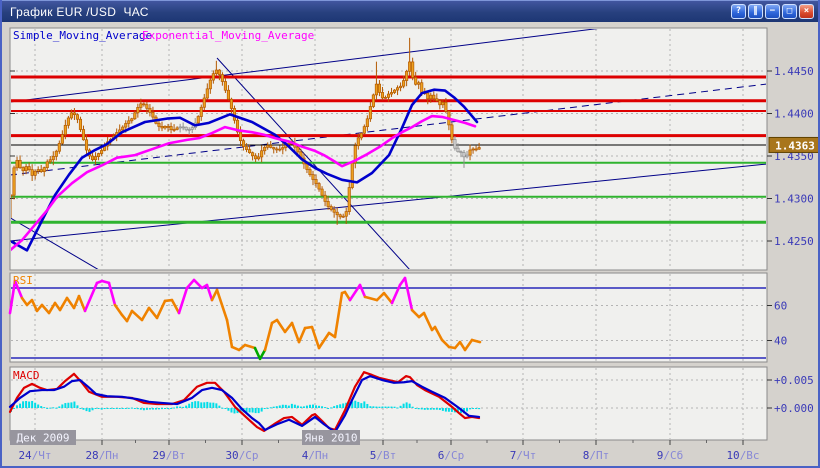 This screenshot has width=820, height=468. I want to click on current-price-value: 1.4363, so click(795, 145).